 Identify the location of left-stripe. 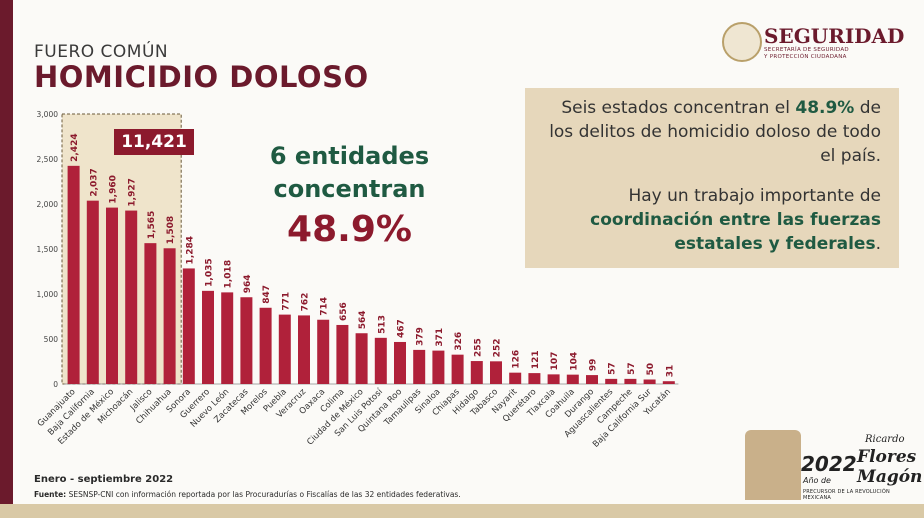
(6, 259).